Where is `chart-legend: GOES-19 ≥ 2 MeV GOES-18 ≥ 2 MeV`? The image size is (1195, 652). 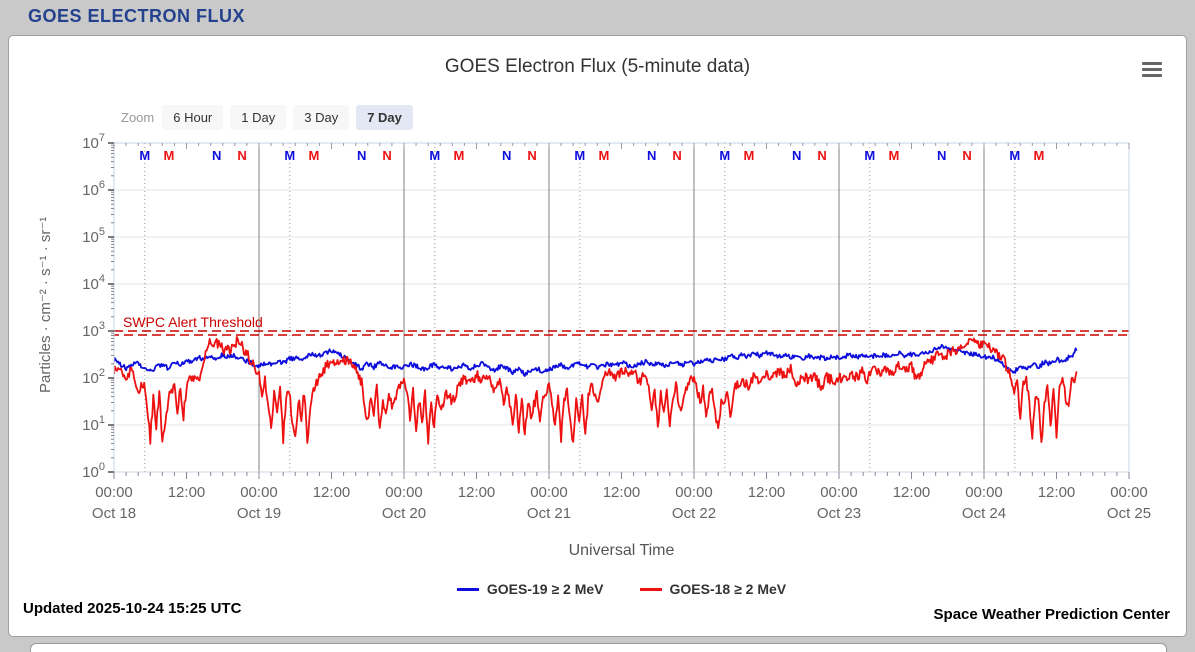 chart-legend: GOES-19 ≥ 2 MeV GOES-18 ≥ 2 MeV is located at coordinates (621, 589).